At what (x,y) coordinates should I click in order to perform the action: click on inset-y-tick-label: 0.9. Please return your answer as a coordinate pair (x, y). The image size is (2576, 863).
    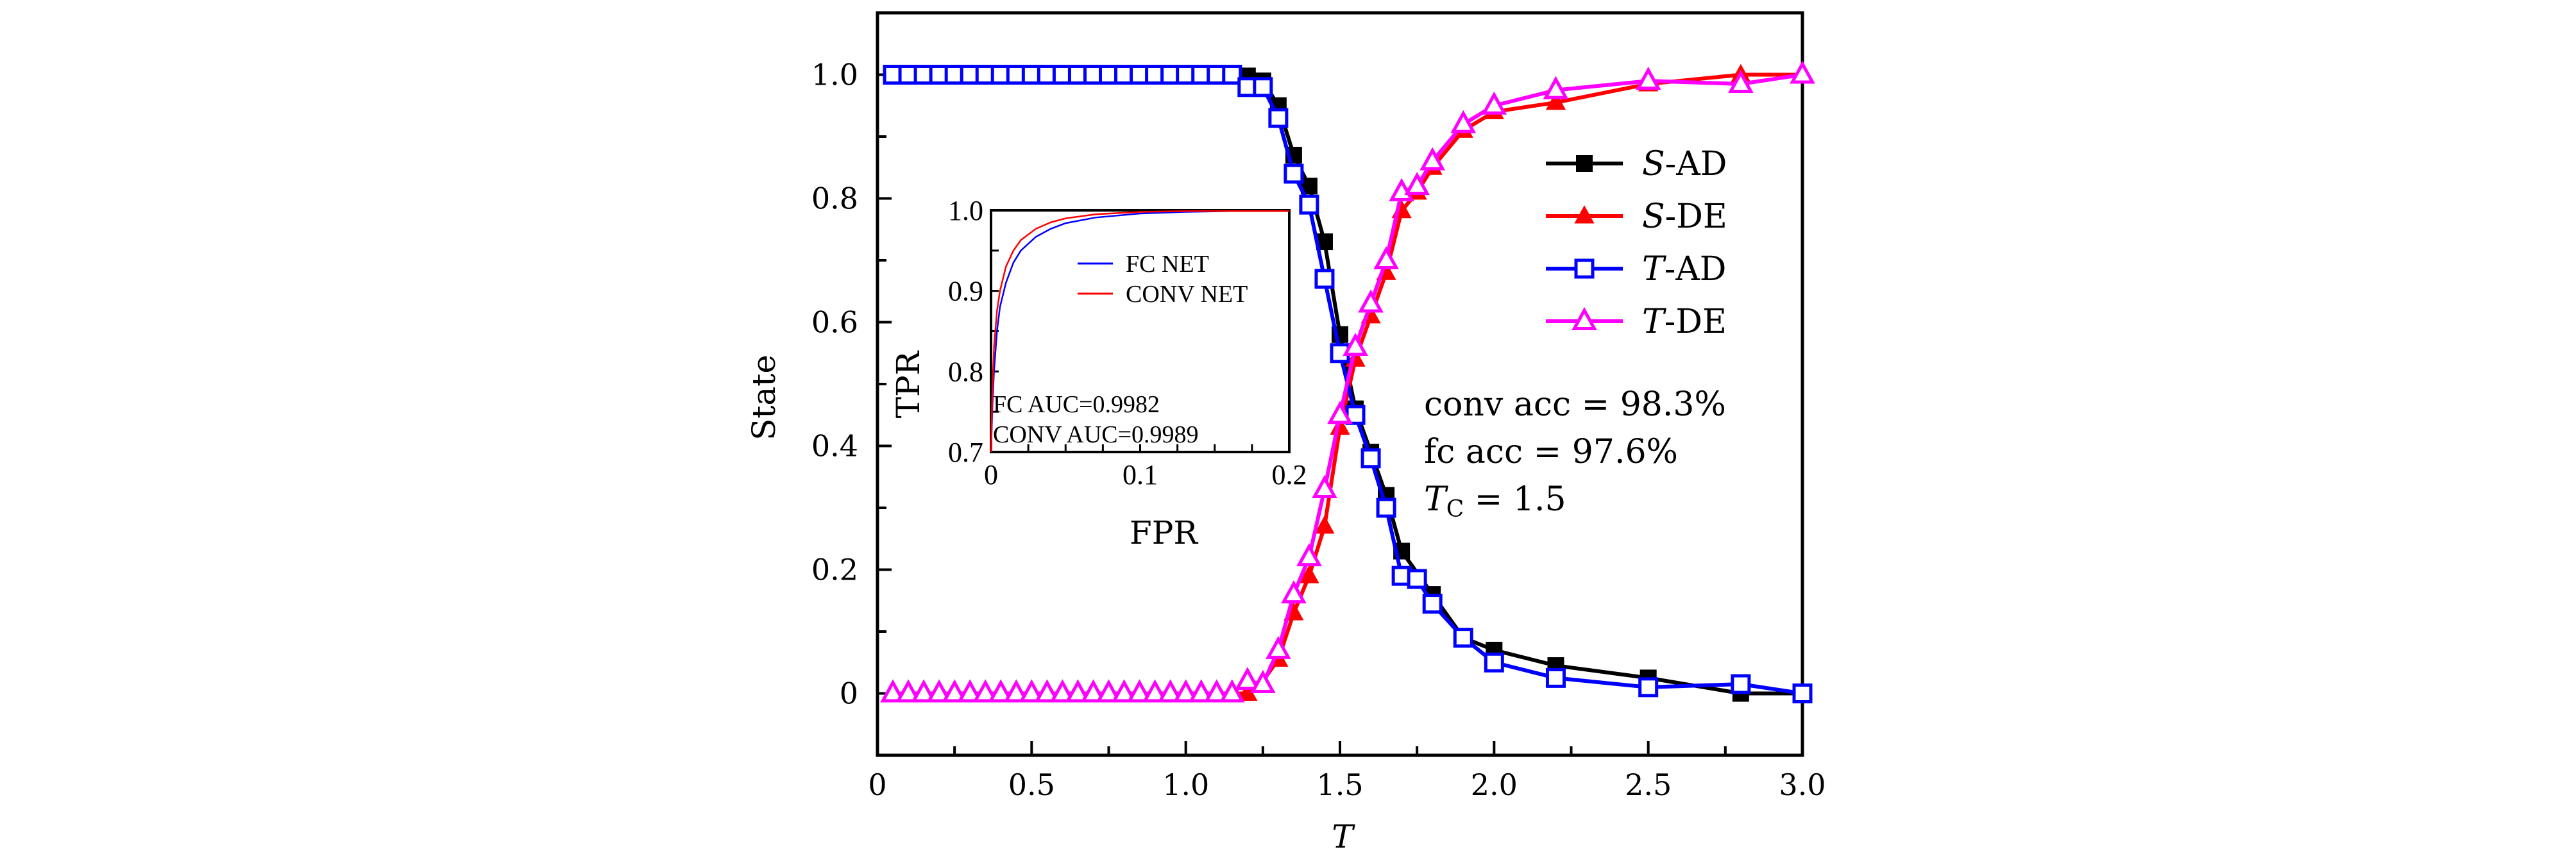
    Looking at the image, I should click on (965, 291).